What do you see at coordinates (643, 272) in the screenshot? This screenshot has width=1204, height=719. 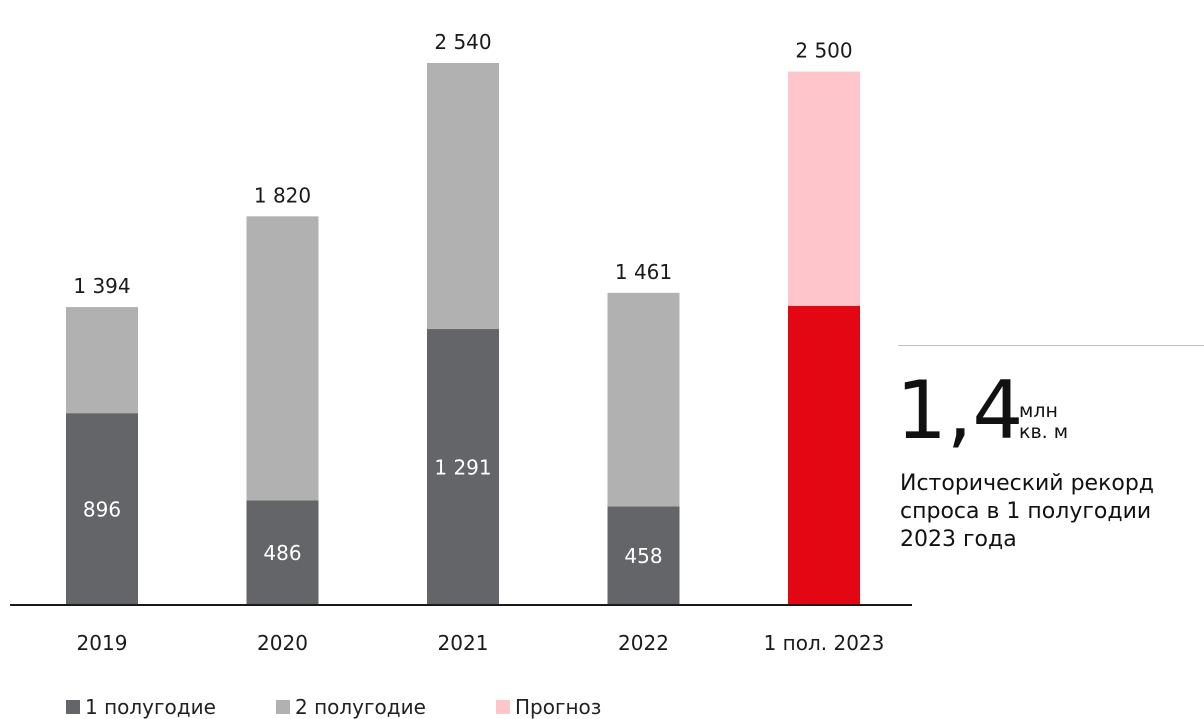 I see `total-label-4: 1 461` at bounding box center [643, 272].